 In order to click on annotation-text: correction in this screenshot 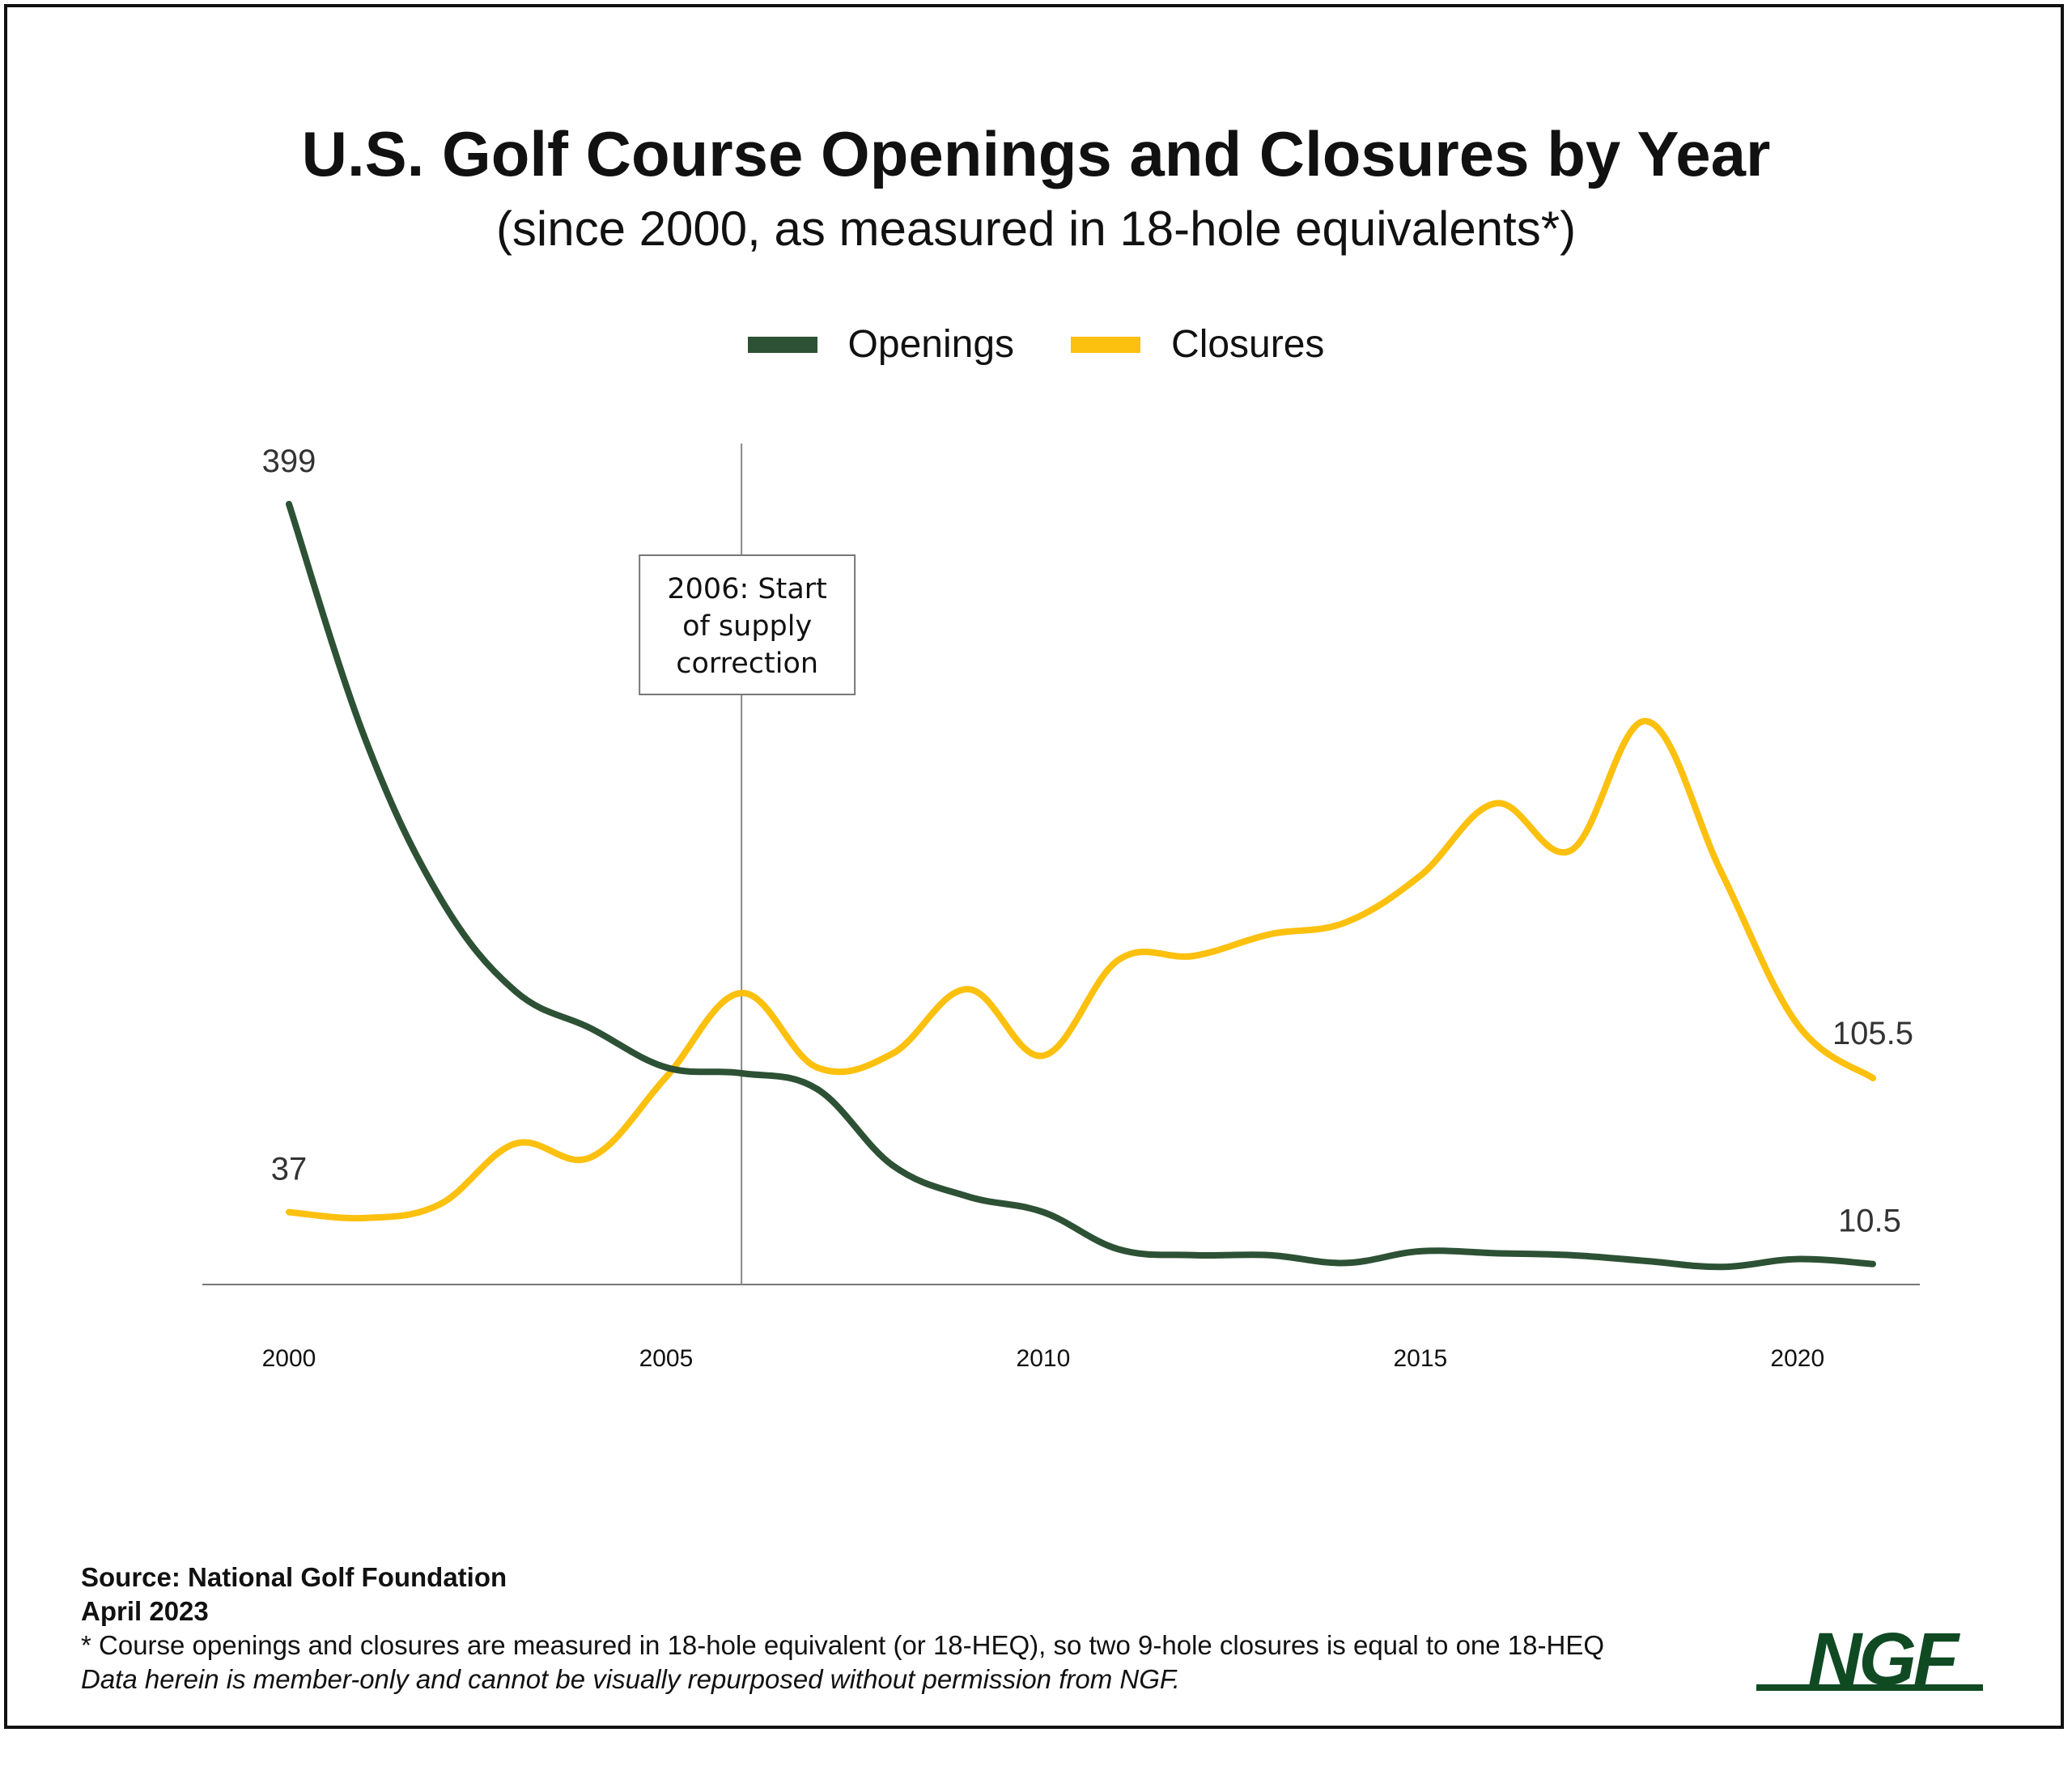, I will do `click(747, 664)`.